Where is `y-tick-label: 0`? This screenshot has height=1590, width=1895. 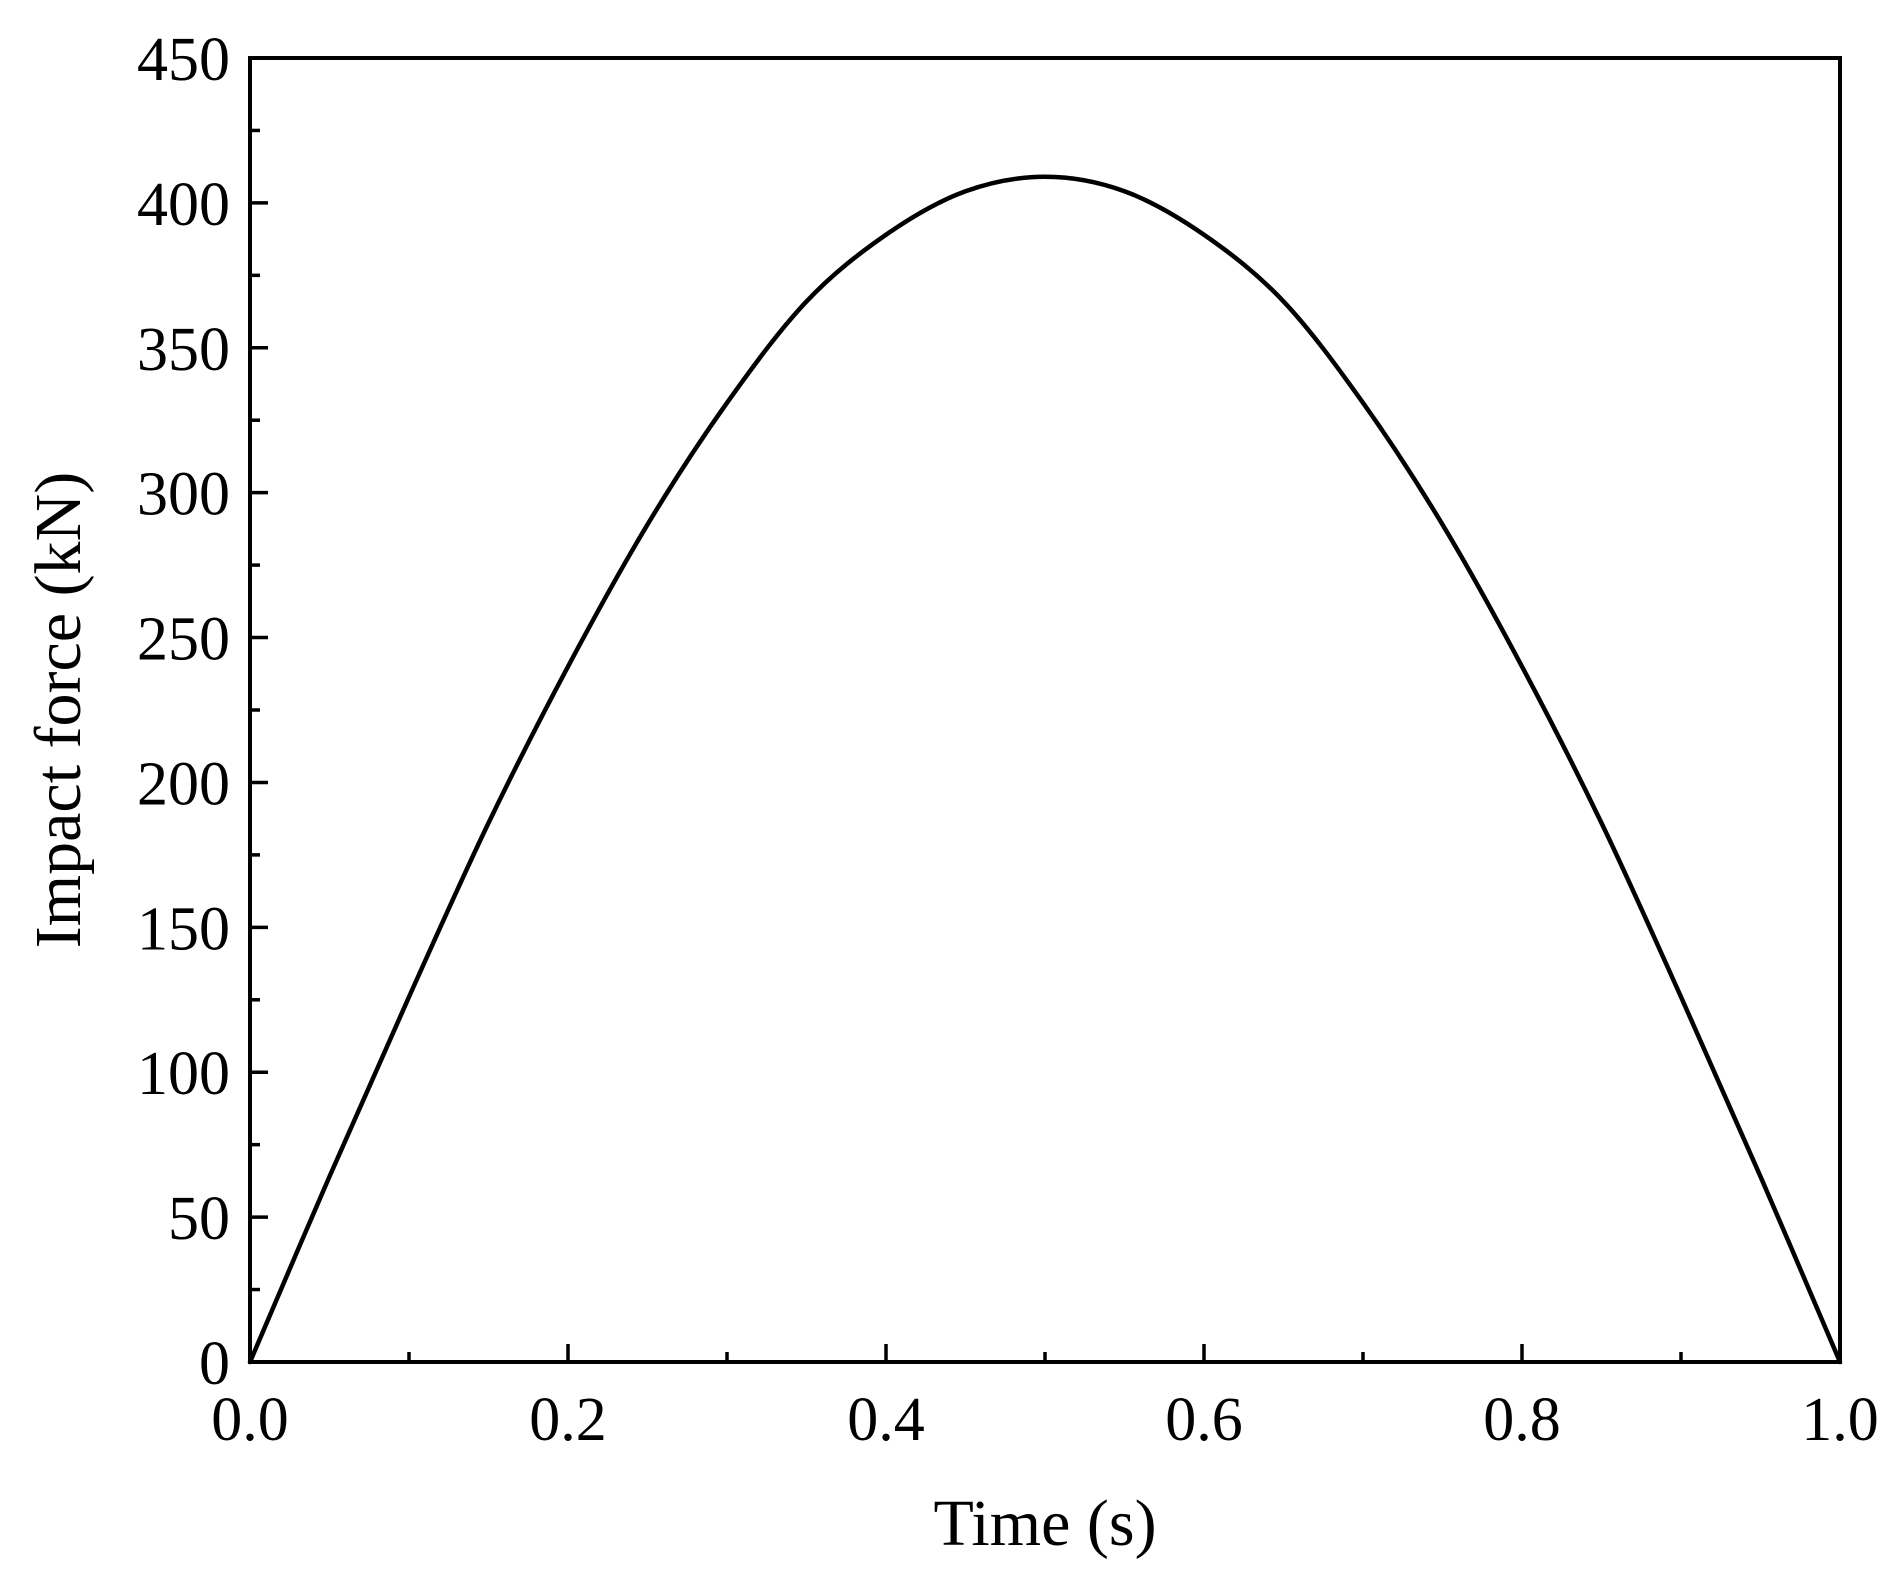 y-tick-label: 0 is located at coordinates (214, 1364).